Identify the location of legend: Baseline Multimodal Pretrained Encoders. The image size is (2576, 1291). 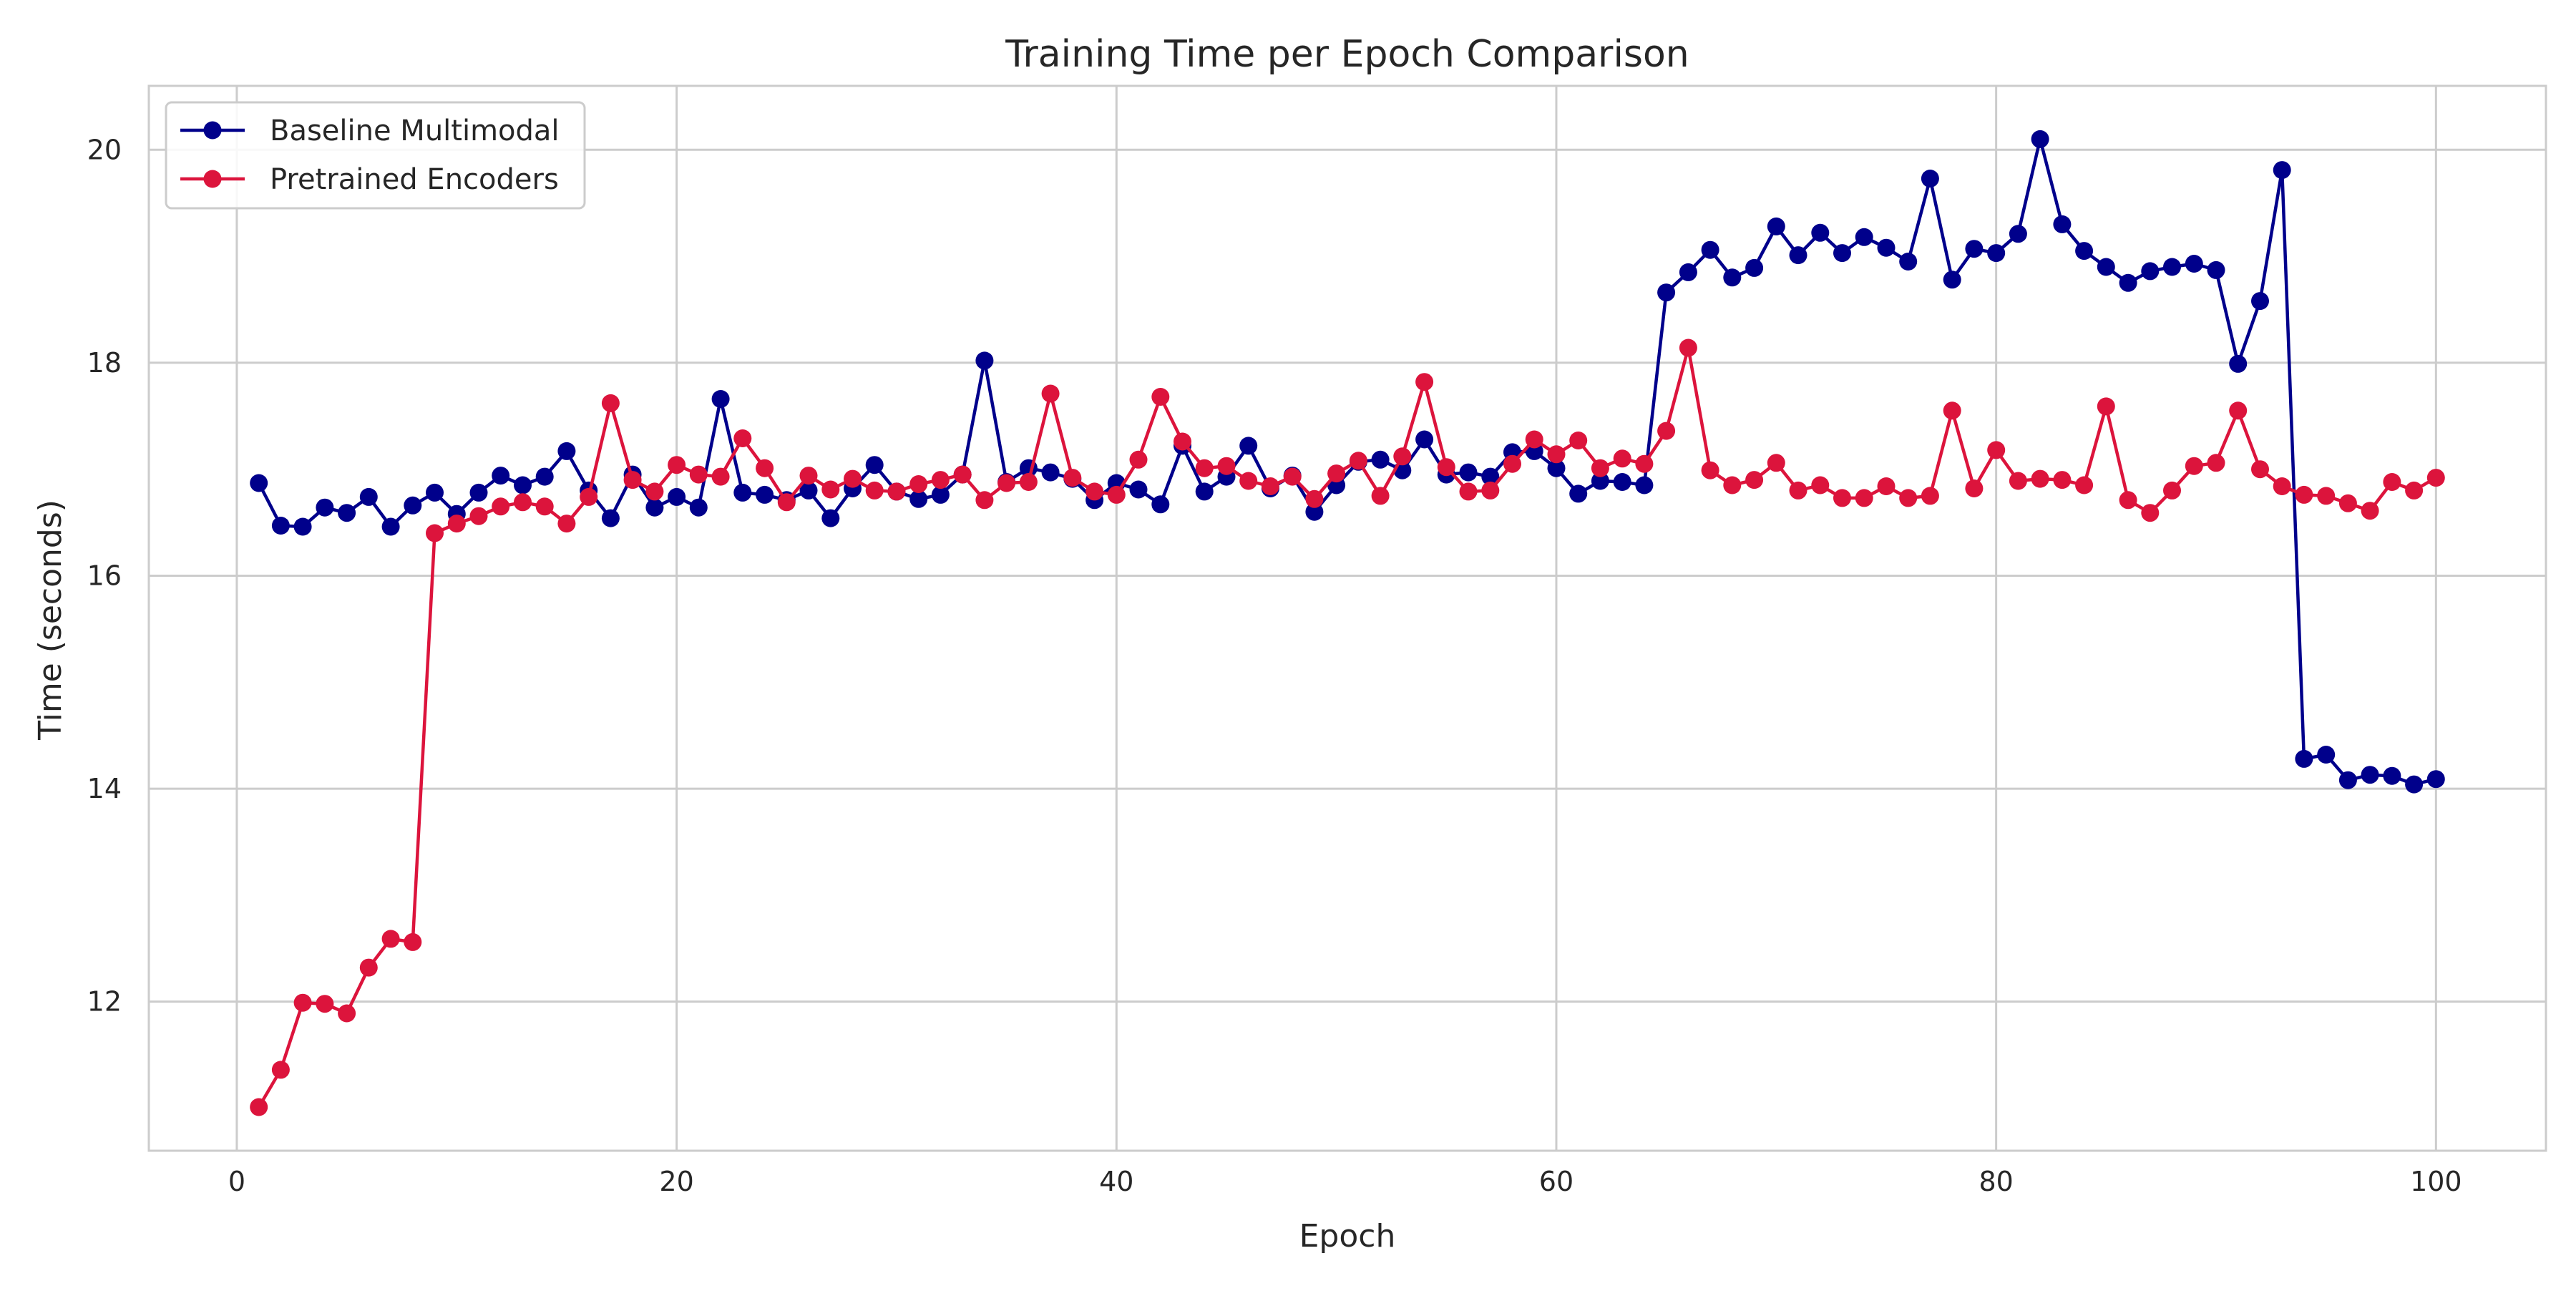
(375, 155).